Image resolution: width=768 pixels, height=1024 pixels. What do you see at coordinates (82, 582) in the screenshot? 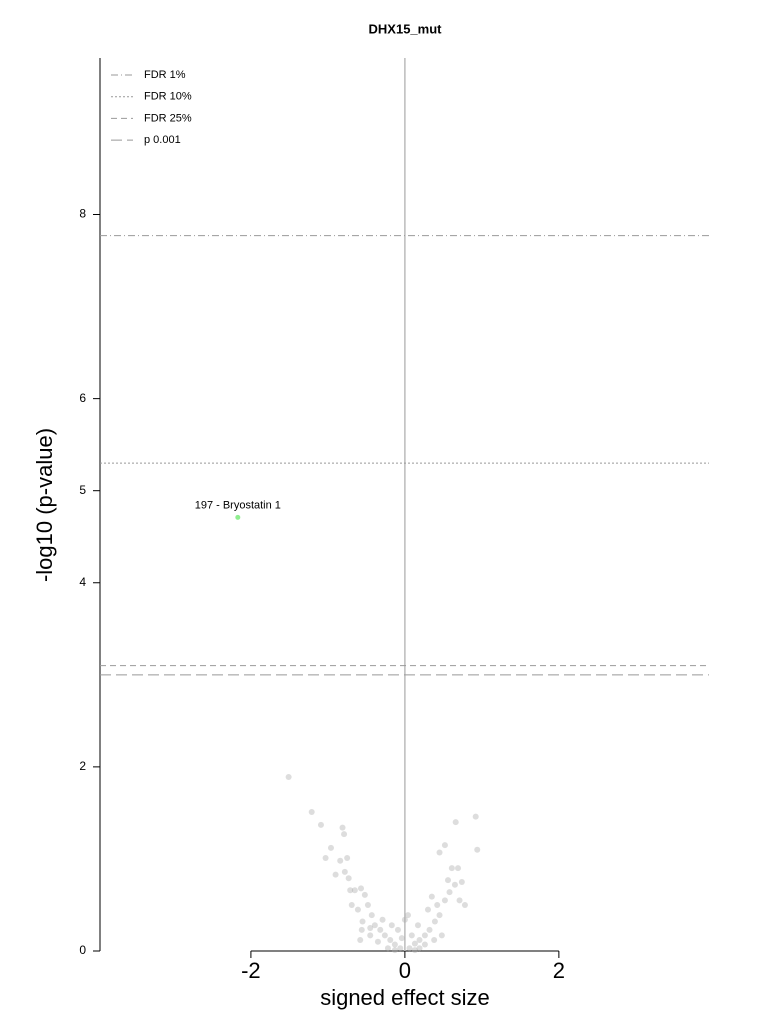
I see `y-tick-label: 4` at bounding box center [82, 582].